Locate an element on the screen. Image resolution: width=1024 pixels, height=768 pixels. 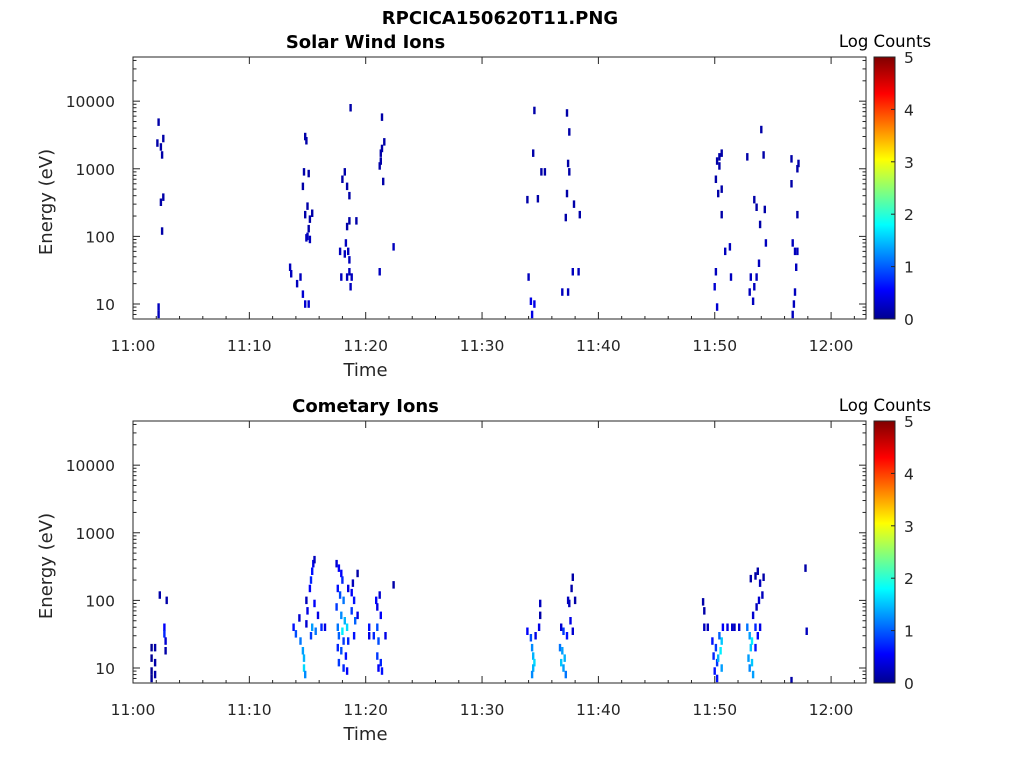
y-tick-label: 1000 is located at coordinates (95, 534).